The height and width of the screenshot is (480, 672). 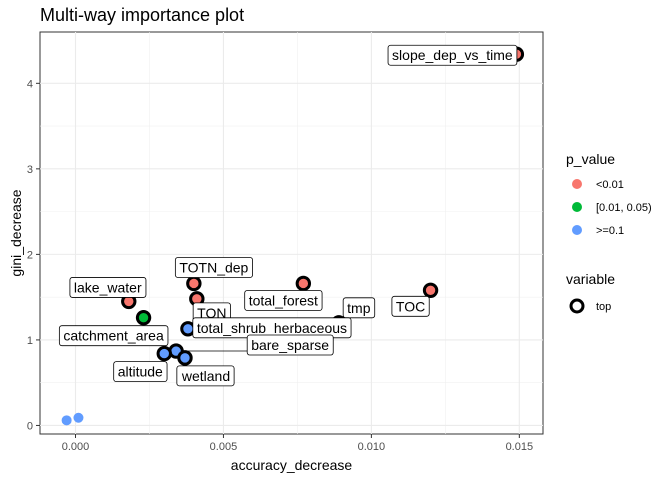 I want to click on label-text-total-shrub-herbaceous: total_shrub_herbaceous, so click(x=272, y=328).